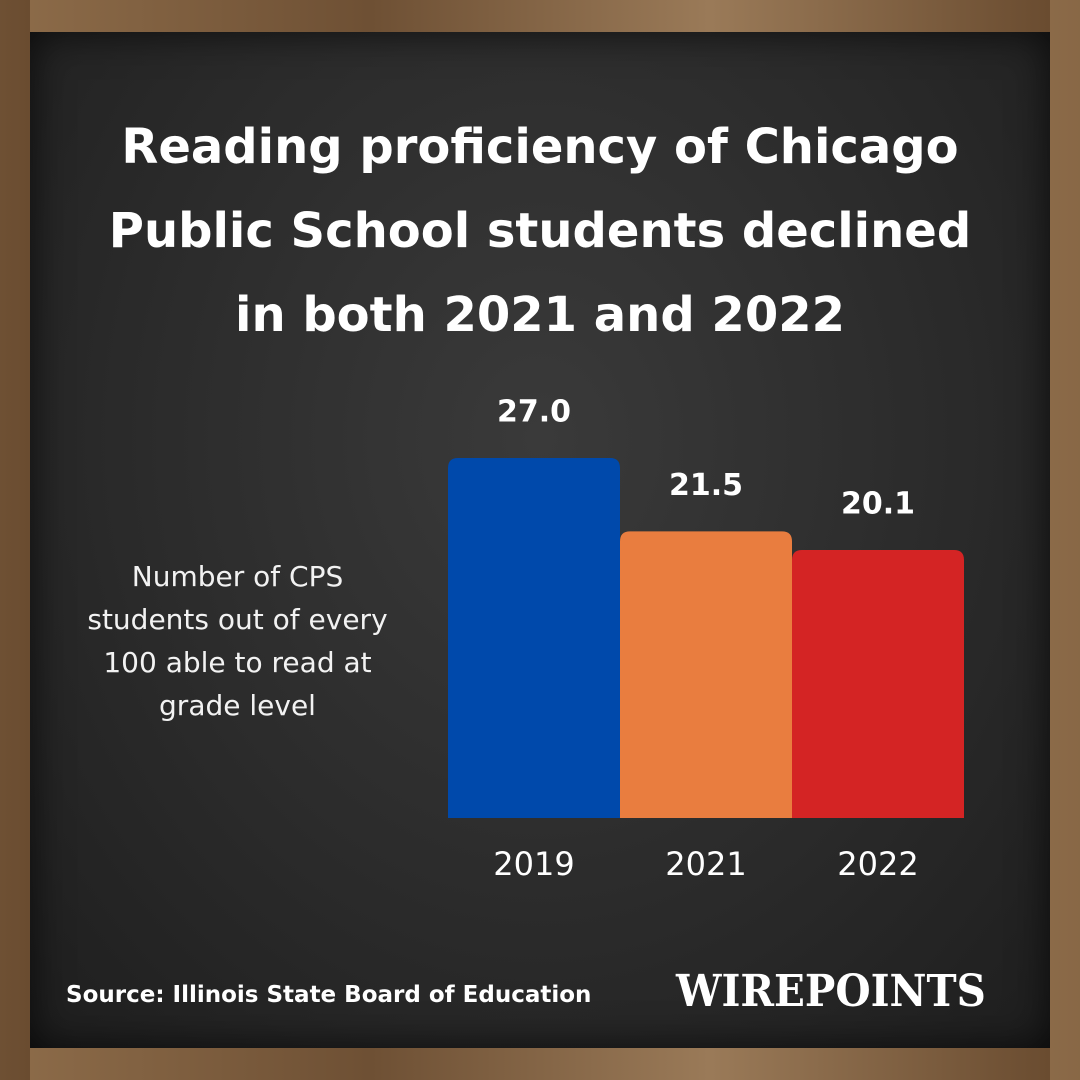 Image resolution: width=1080 pixels, height=1080 pixels. I want to click on value-label: 20.1, so click(878, 504).